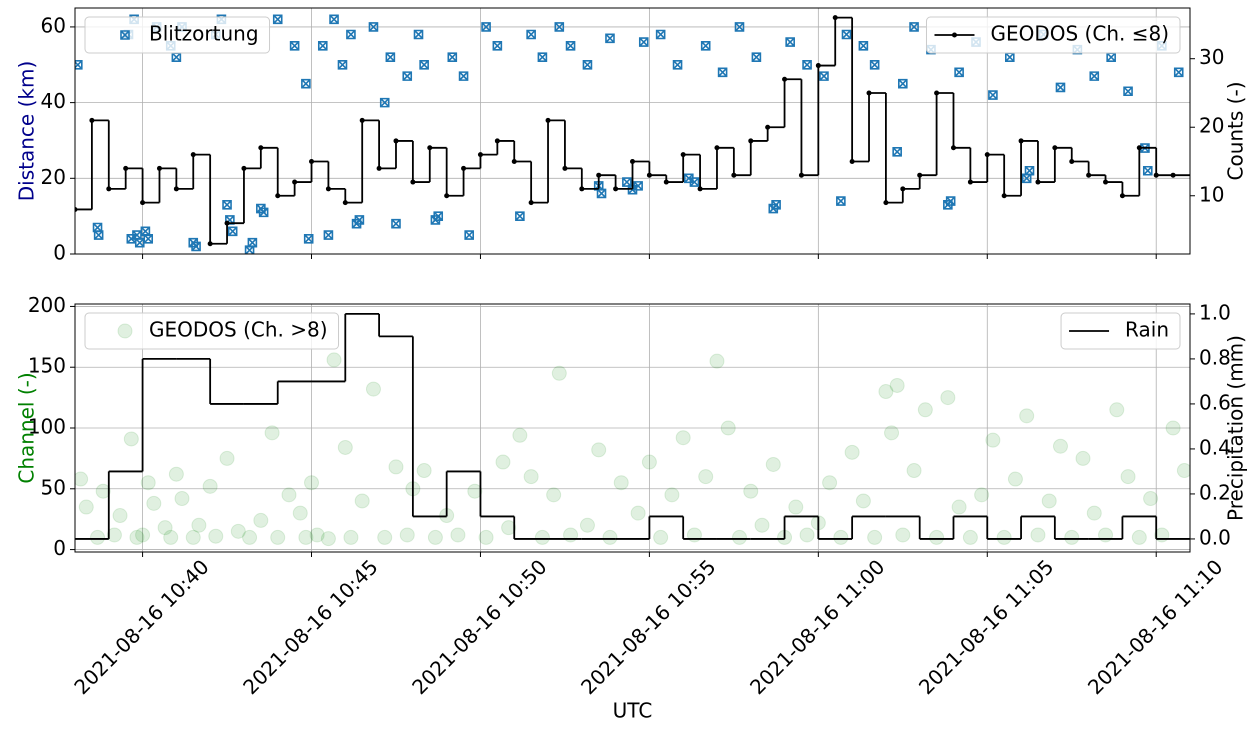  I want to click on y2-tick-label: 1.0, so click(1215, 312).